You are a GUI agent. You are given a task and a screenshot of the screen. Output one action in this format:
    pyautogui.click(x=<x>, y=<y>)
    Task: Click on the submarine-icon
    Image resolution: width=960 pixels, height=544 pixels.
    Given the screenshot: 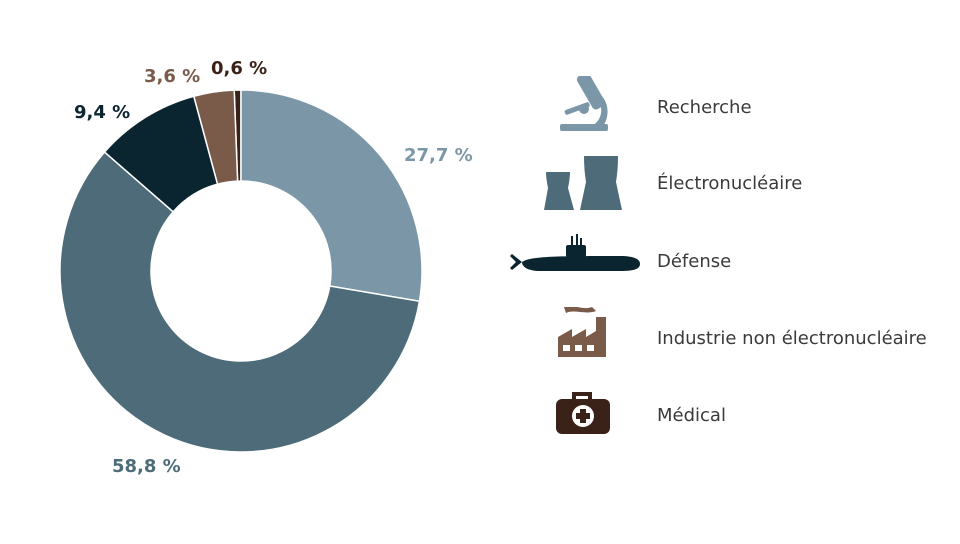 What is the action you would take?
    pyautogui.click(x=575, y=252)
    